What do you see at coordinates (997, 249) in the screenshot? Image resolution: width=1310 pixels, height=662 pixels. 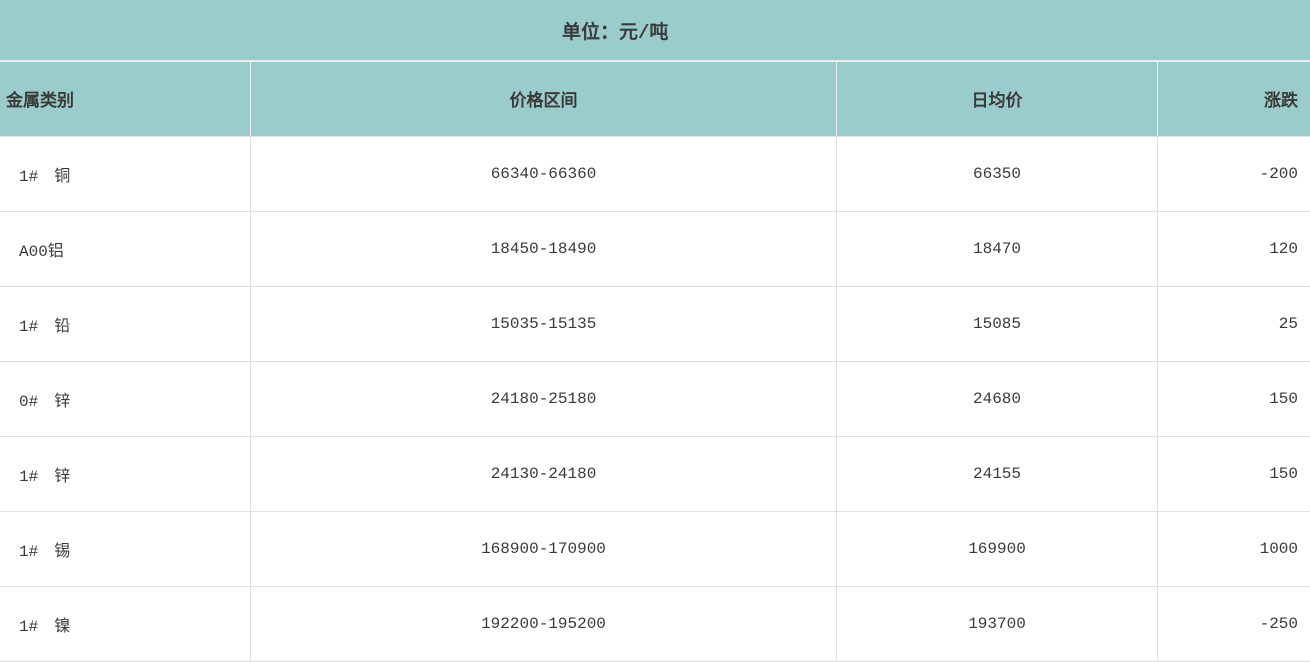 I see `cell-daily-avg-price: 18470` at bounding box center [997, 249].